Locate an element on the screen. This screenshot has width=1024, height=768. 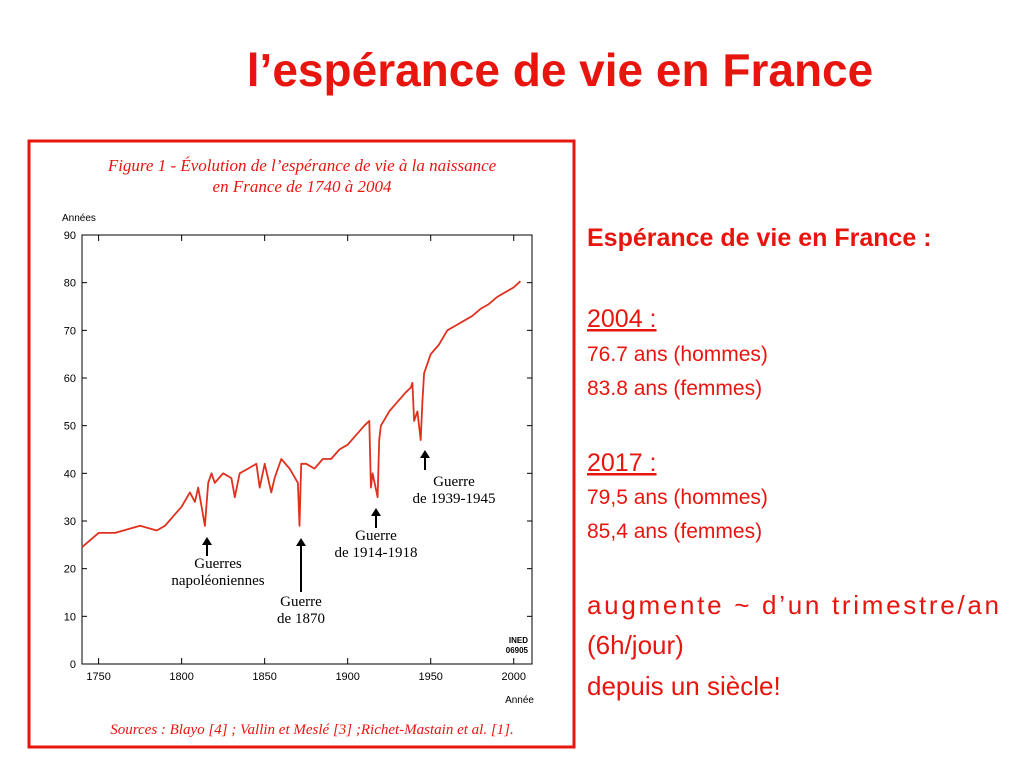
side-conclusion: (6h/jour) is located at coordinates (635, 645).